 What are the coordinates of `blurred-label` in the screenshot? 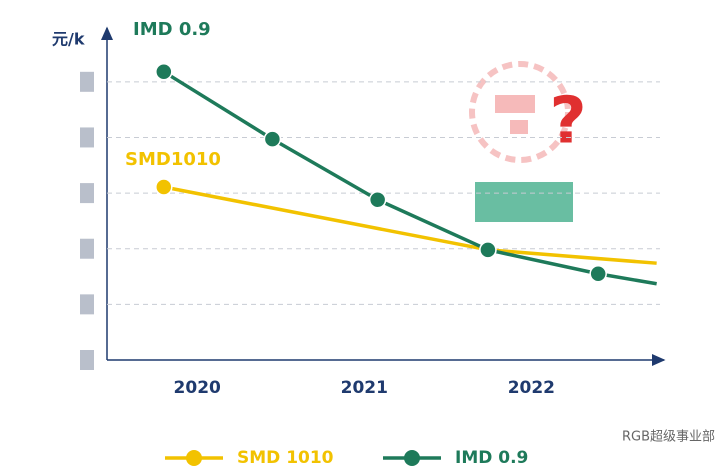 It's located at (524, 202).